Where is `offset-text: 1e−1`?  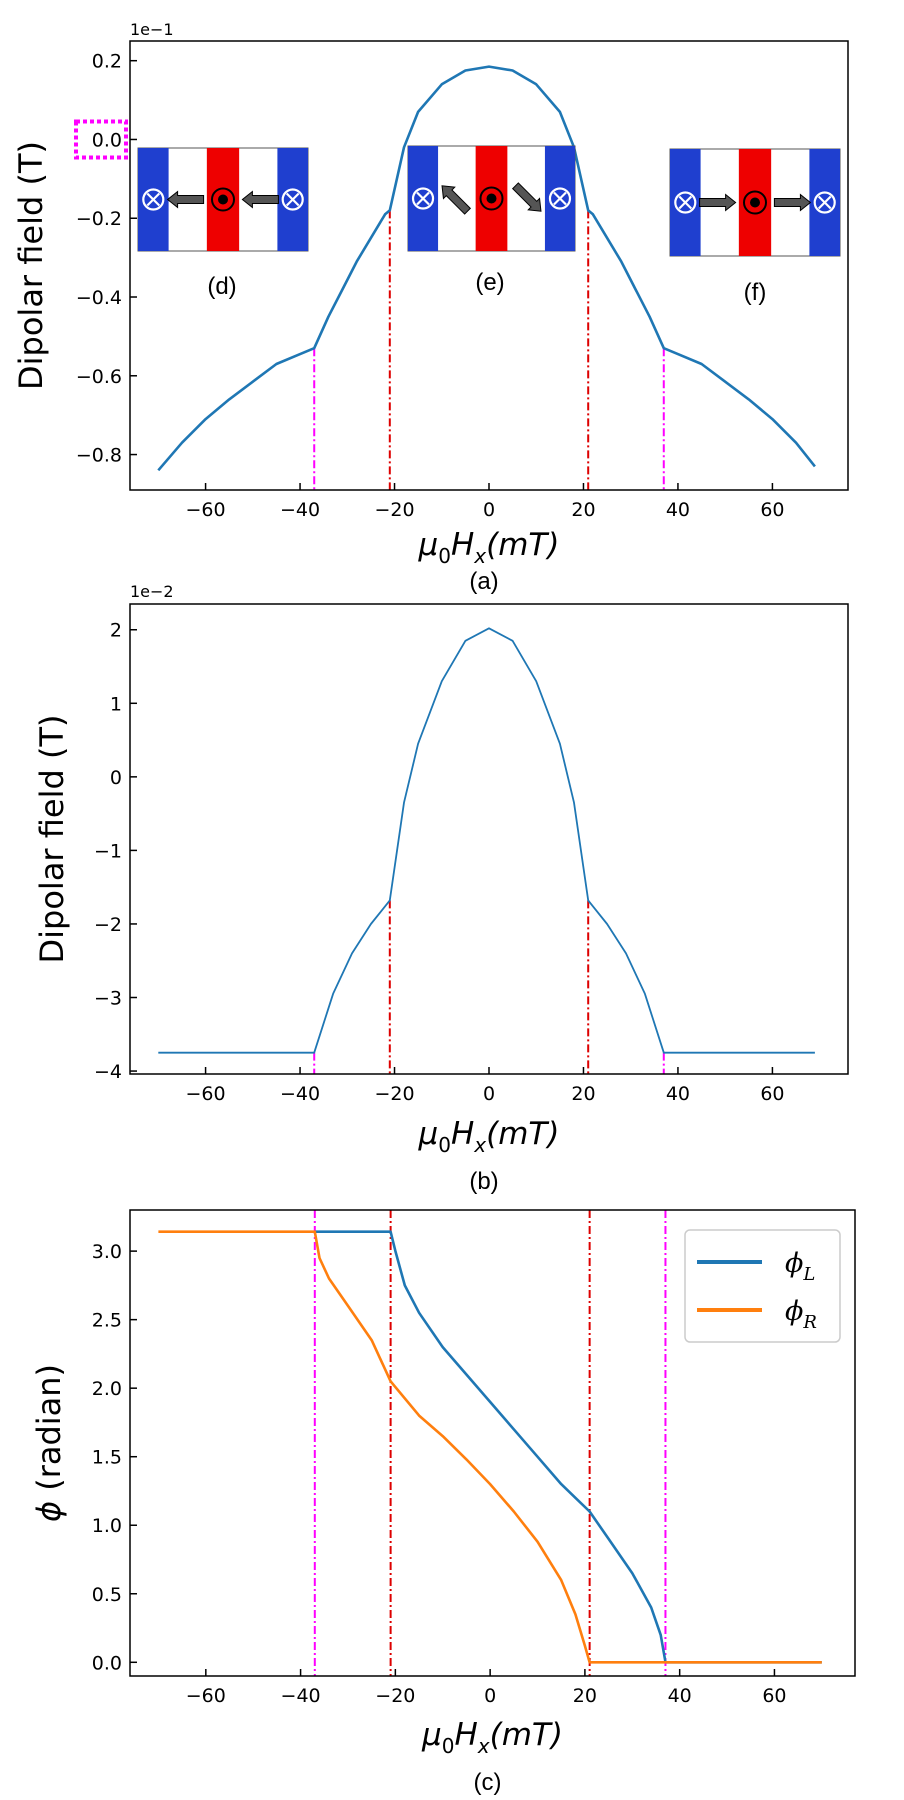
offset-text: 1e−1 is located at coordinates (152, 29).